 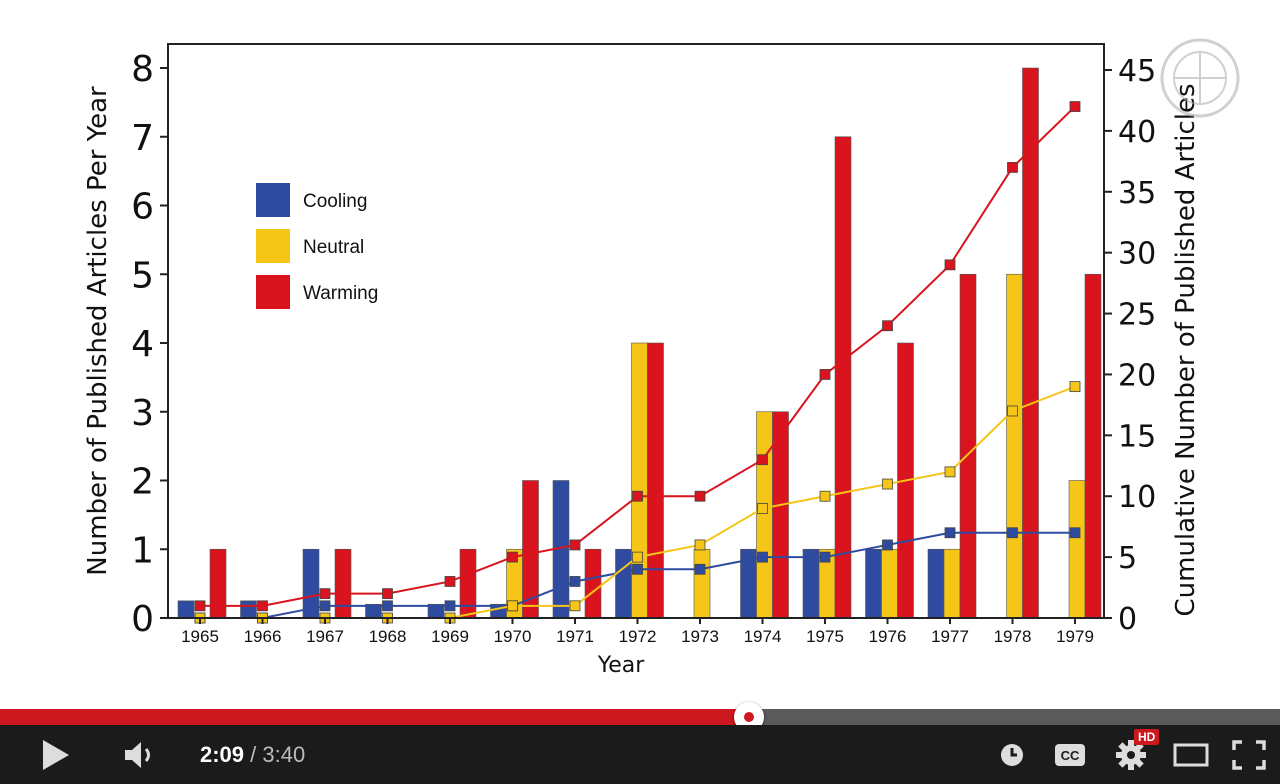 I want to click on legend-swatch-warming, so click(x=273, y=292).